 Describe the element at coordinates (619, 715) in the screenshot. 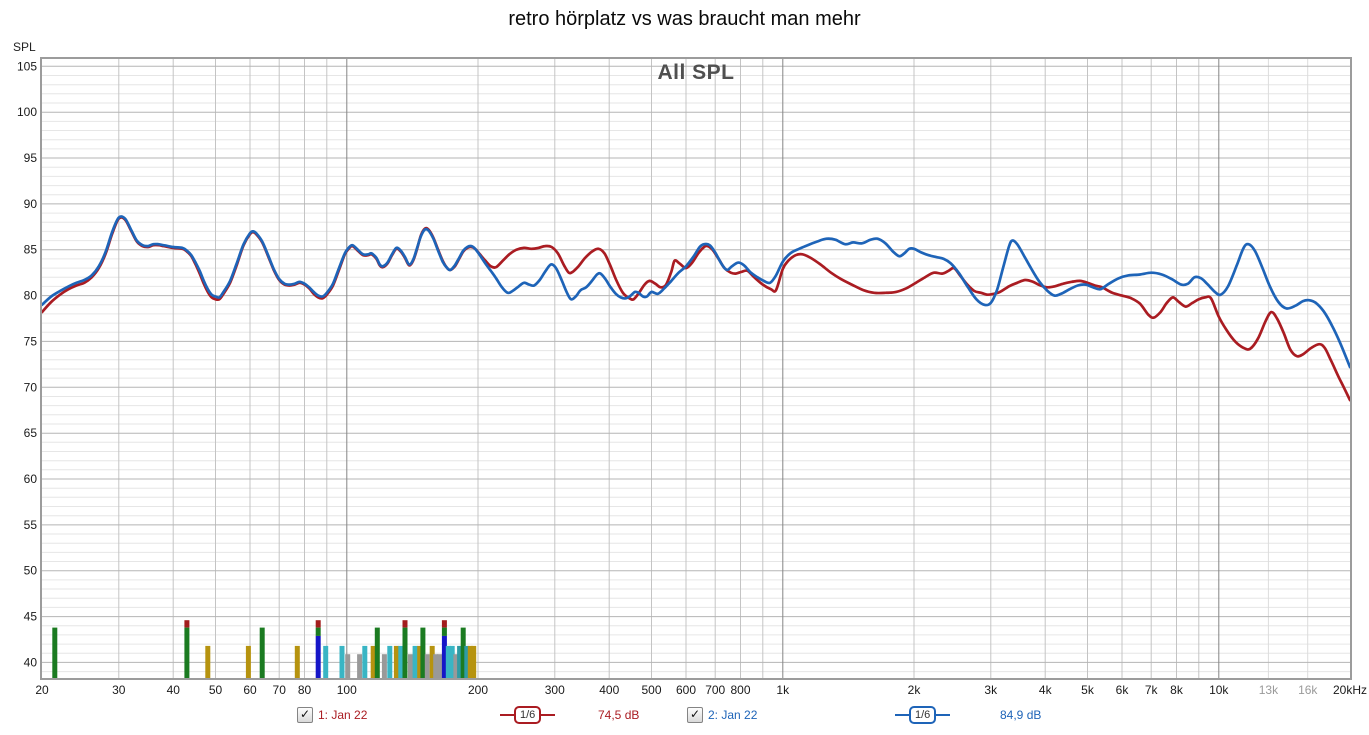

I see `measurement-1-level: 74,5 dB` at that location.